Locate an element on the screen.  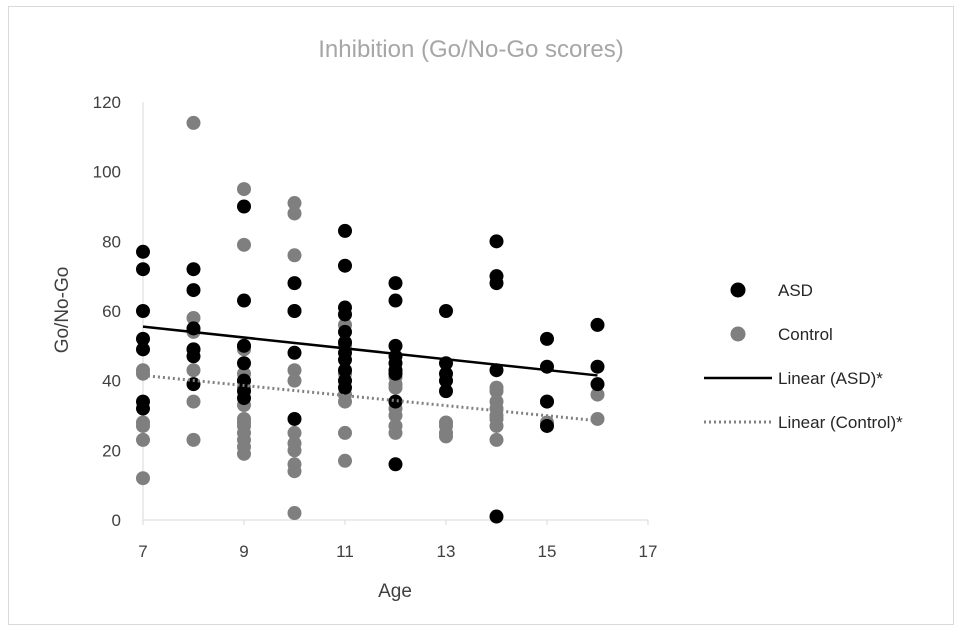
y-tick-label: 40 is located at coordinates (111, 381).